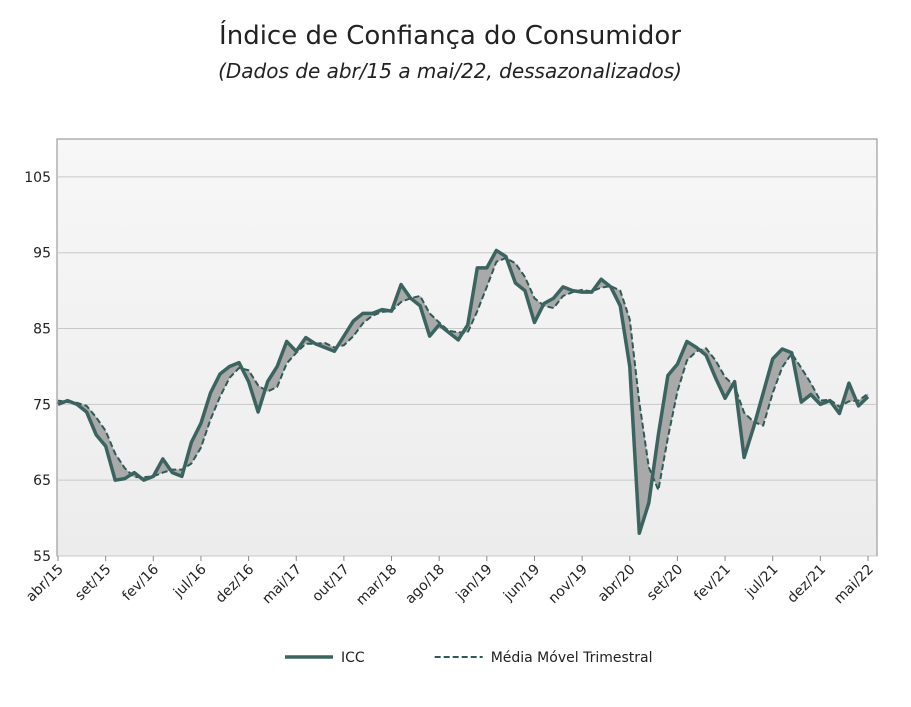 The height and width of the screenshot is (707, 911). Describe the element at coordinates (474, 583) in the screenshot. I see `x-tick-label: jan/19` at that location.